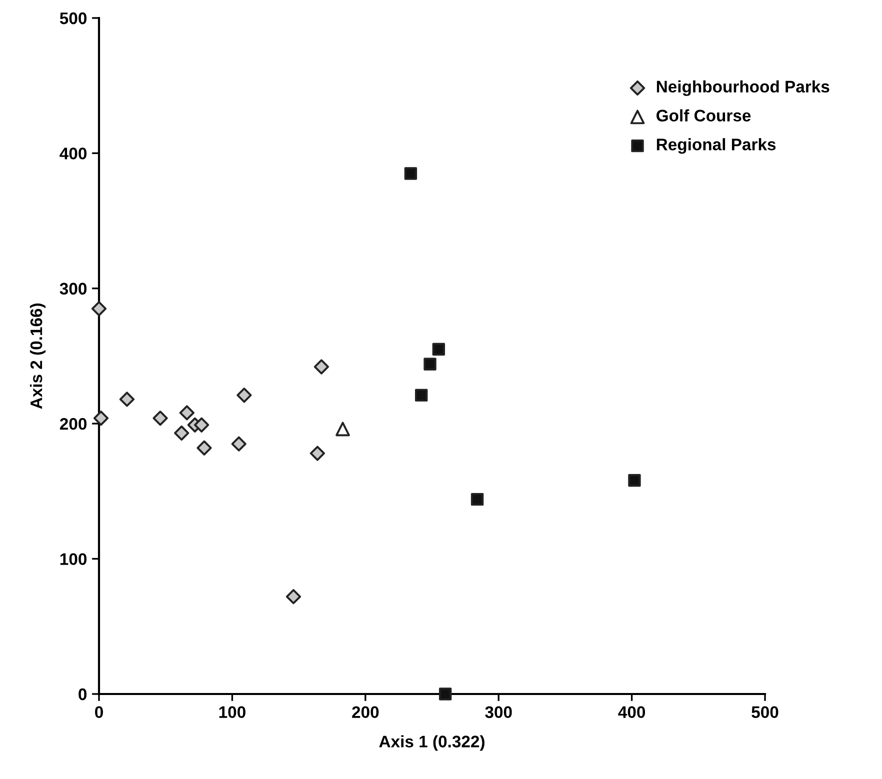 The height and width of the screenshot is (779, 882). I want to click on x-tick-label: 400, so click(632, 712).